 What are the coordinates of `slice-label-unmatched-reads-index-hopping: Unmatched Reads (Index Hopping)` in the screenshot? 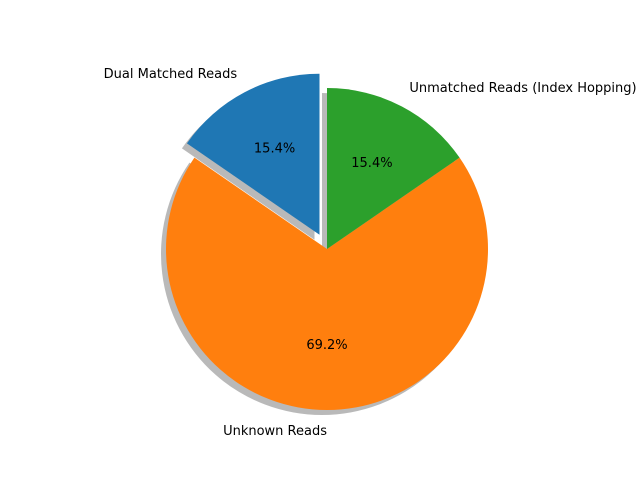 It's located at (522, 88).